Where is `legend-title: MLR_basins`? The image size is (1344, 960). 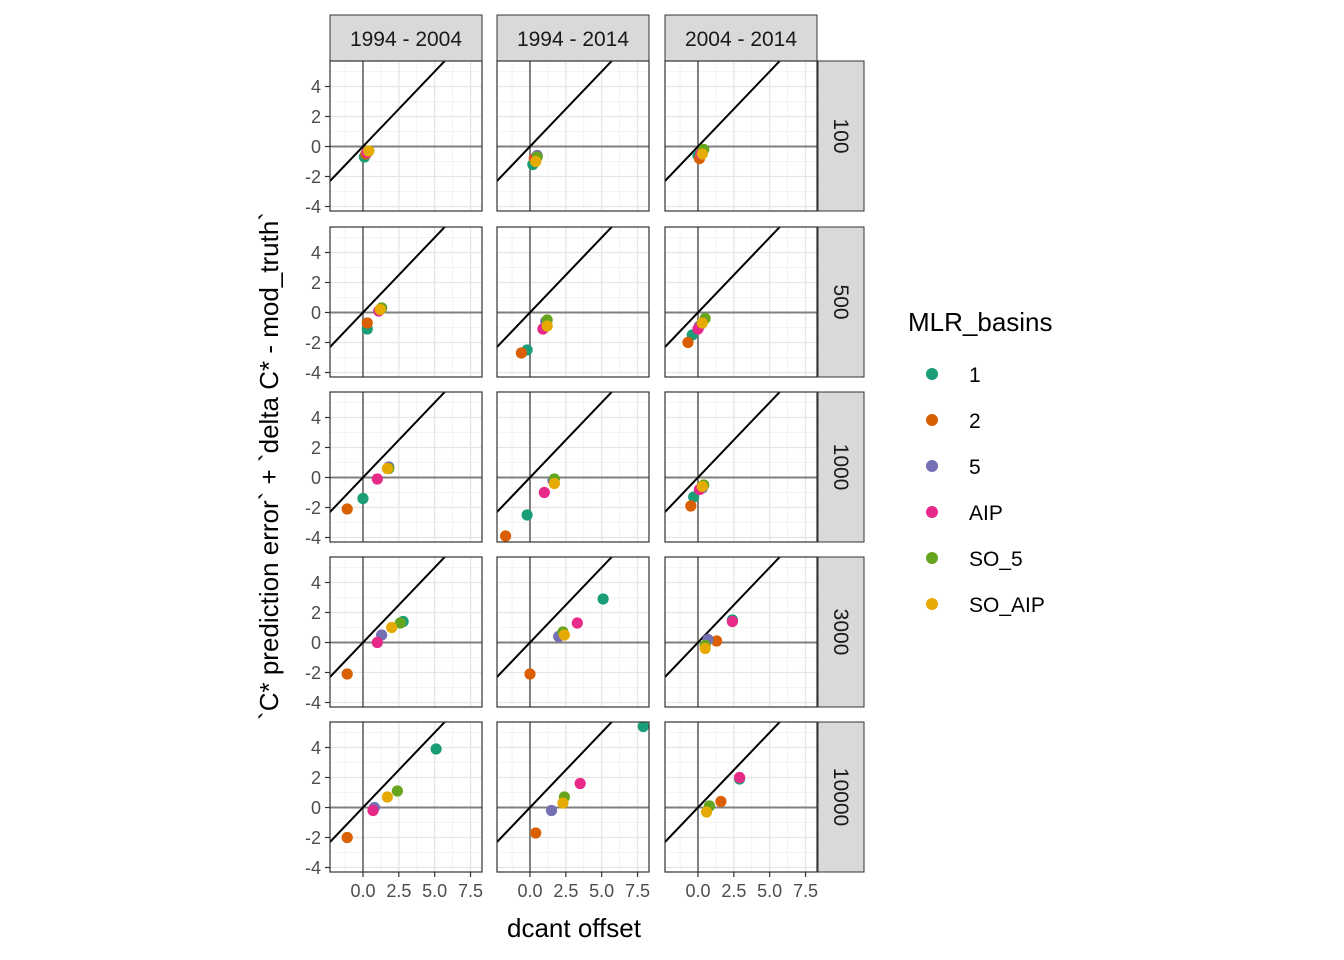 legend-title: MLR_basins is located at coordinates (980, 322).